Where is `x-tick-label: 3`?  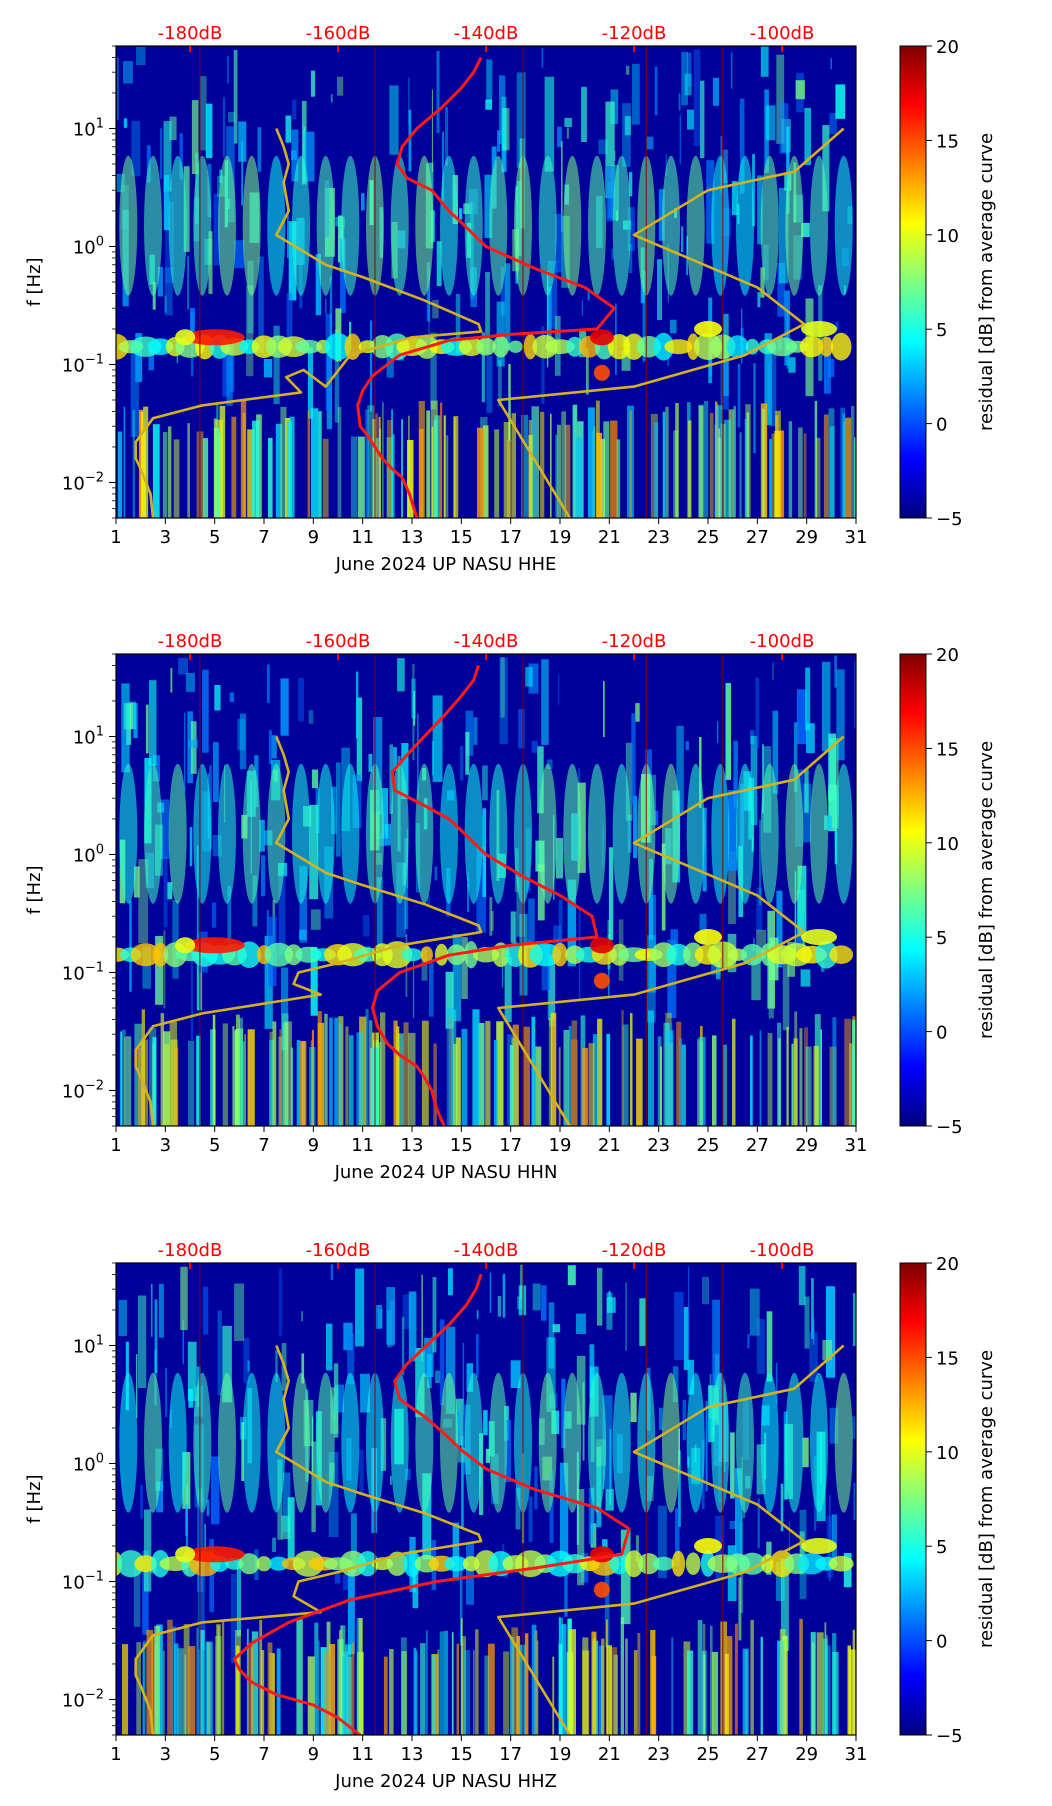
x-tick-label: 3 is located at coordinates (165, 1754).